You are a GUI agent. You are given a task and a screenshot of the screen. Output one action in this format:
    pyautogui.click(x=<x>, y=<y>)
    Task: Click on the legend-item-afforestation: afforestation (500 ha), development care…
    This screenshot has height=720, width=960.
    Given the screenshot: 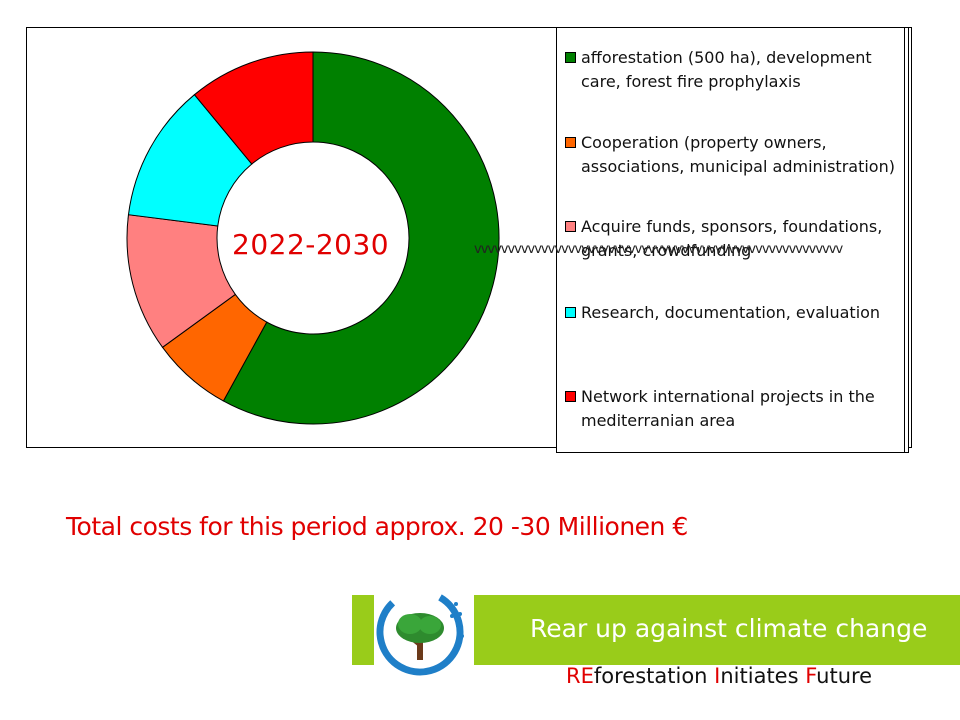 What is the action you would take?
    pyautogui.click(x=733, y=70)
    